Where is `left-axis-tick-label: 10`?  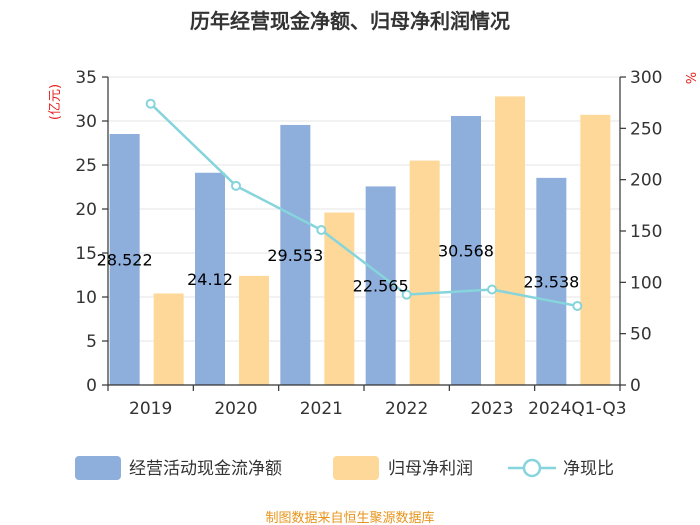 left-axis-tick-label: 10 is located at coordinates (86, 298).